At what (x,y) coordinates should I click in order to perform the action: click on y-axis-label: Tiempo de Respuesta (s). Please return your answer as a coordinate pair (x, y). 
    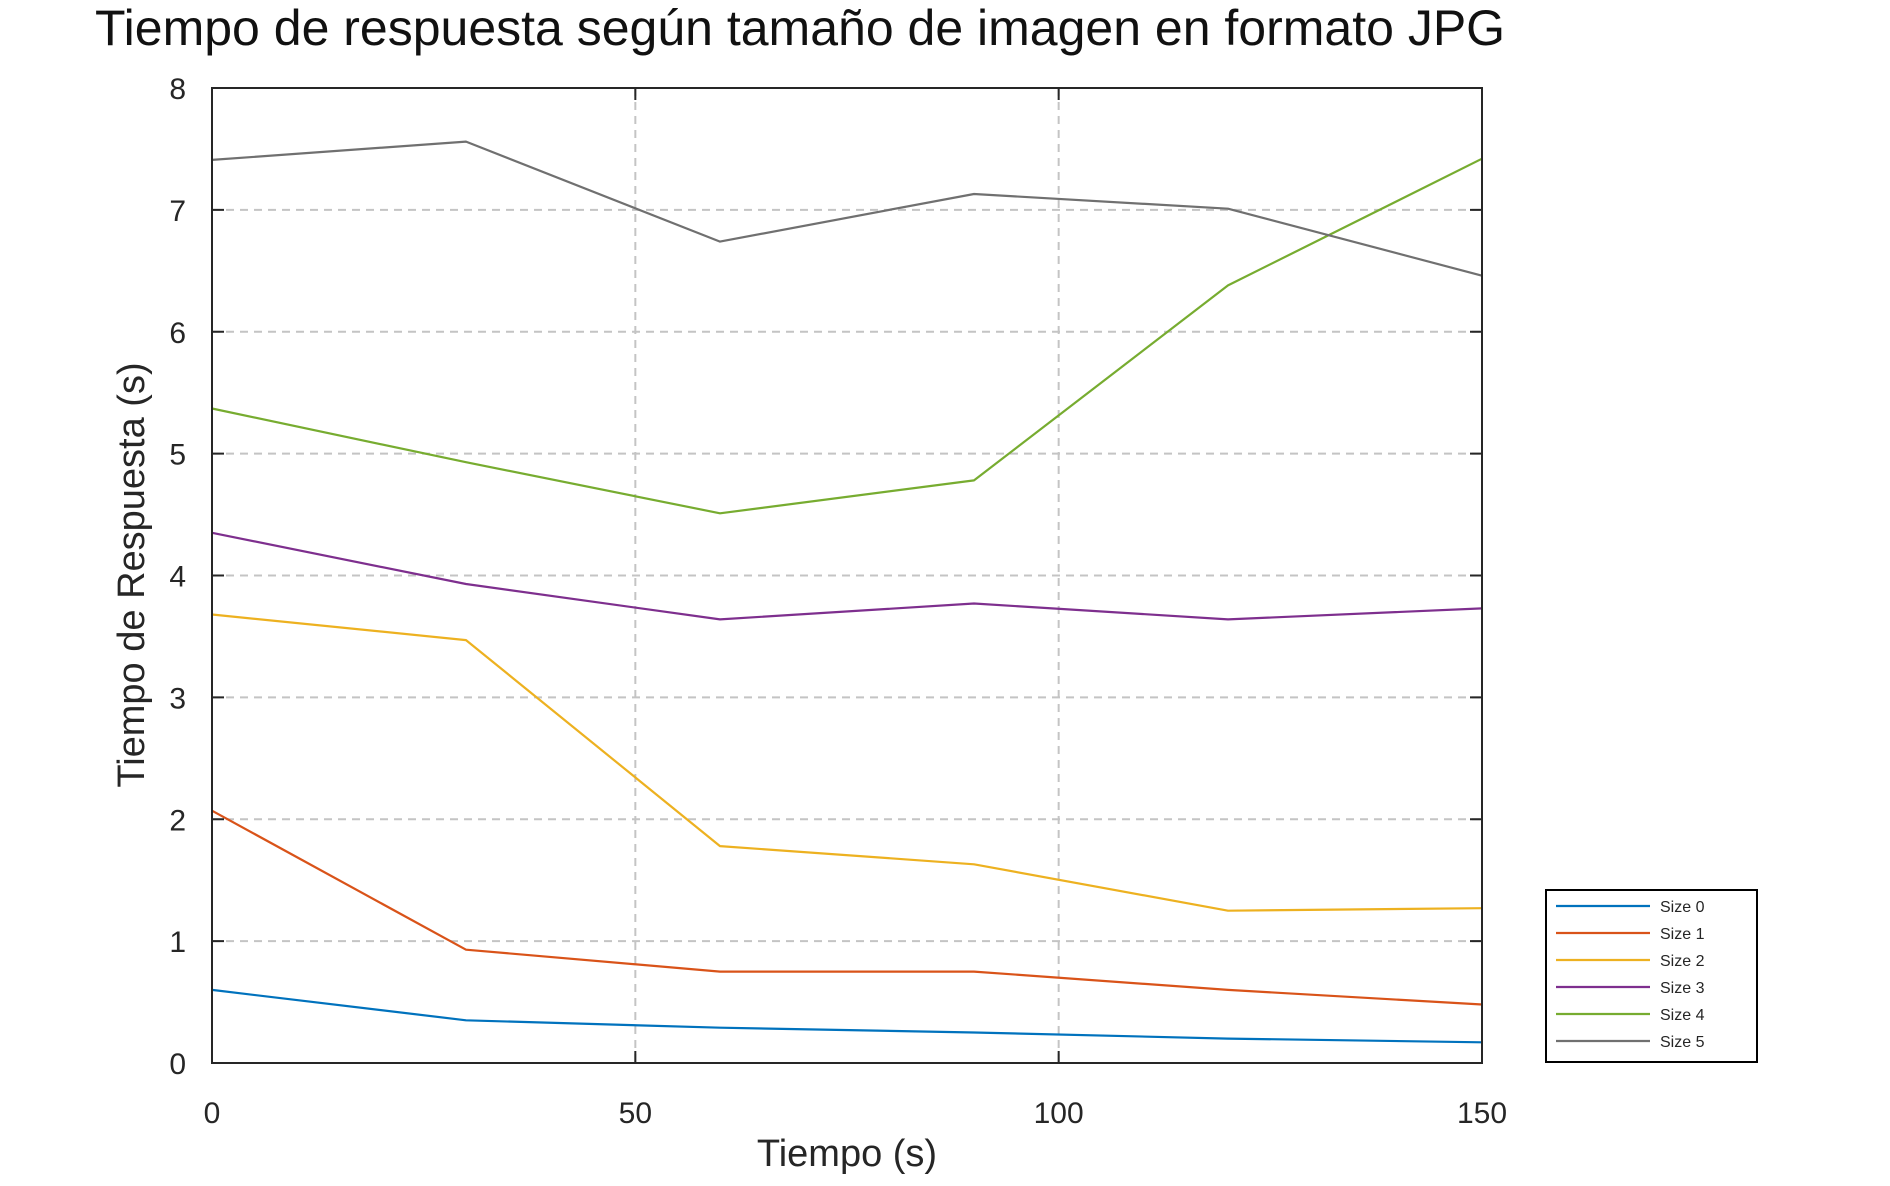
    Looking at the image, I should click on (132, 574).